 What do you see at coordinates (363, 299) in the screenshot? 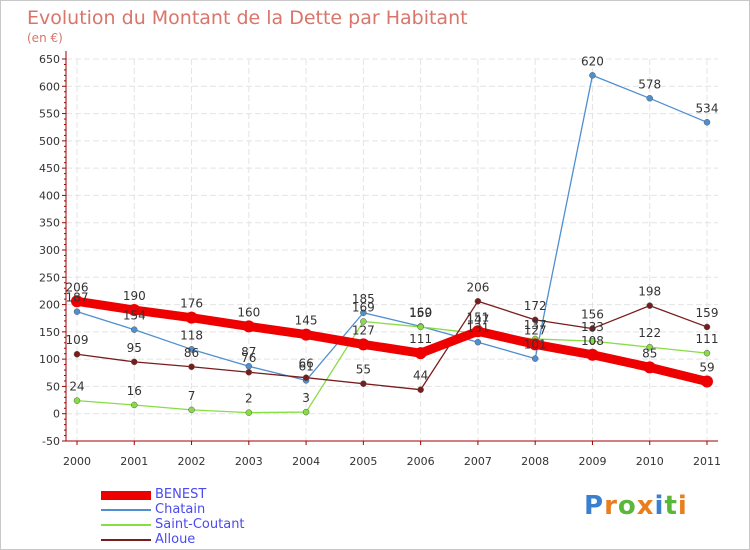
I see `data-label: 185` at bounding box center [363, 299].